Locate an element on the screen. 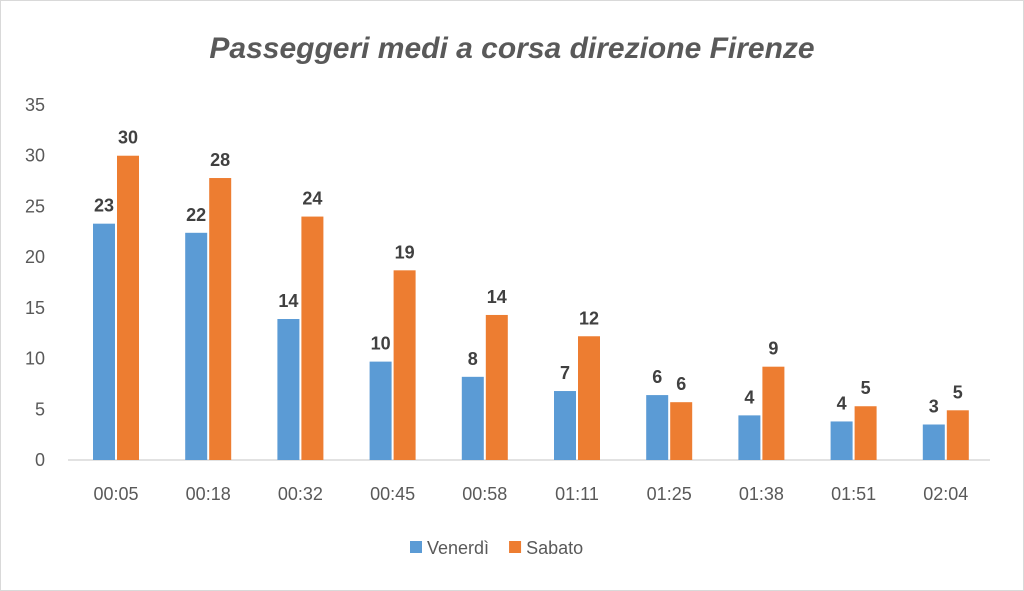 The image size is (1024, 591). x-tick-label: 00:32 is located at coordinates (300, 494).